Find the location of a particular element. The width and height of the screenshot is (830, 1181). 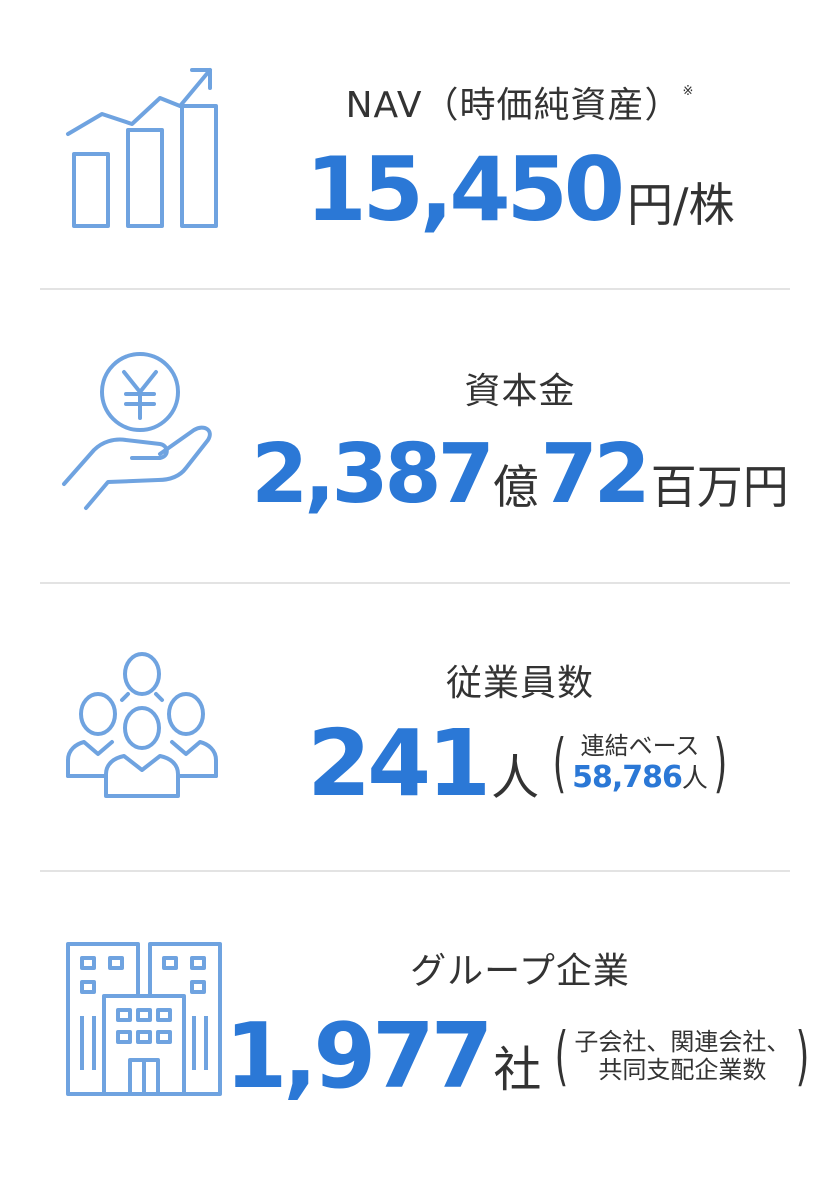

nav-unit: 円/株 is located at coordinates (681, 205).